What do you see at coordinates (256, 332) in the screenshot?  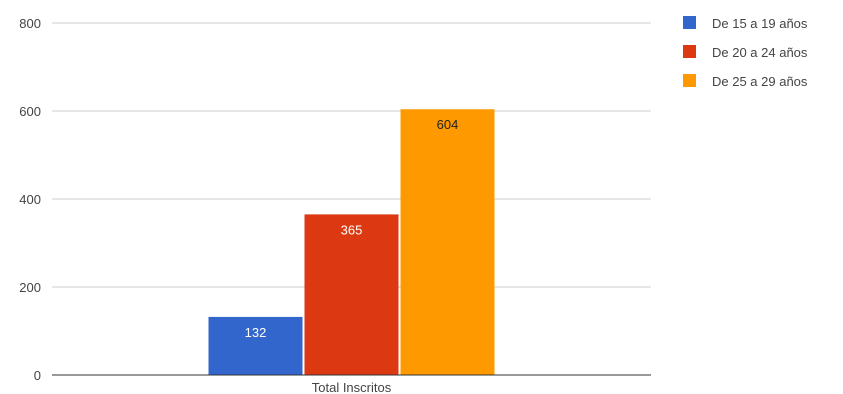 I see `bar-value-label: 132` at bounding box center [256, 332].